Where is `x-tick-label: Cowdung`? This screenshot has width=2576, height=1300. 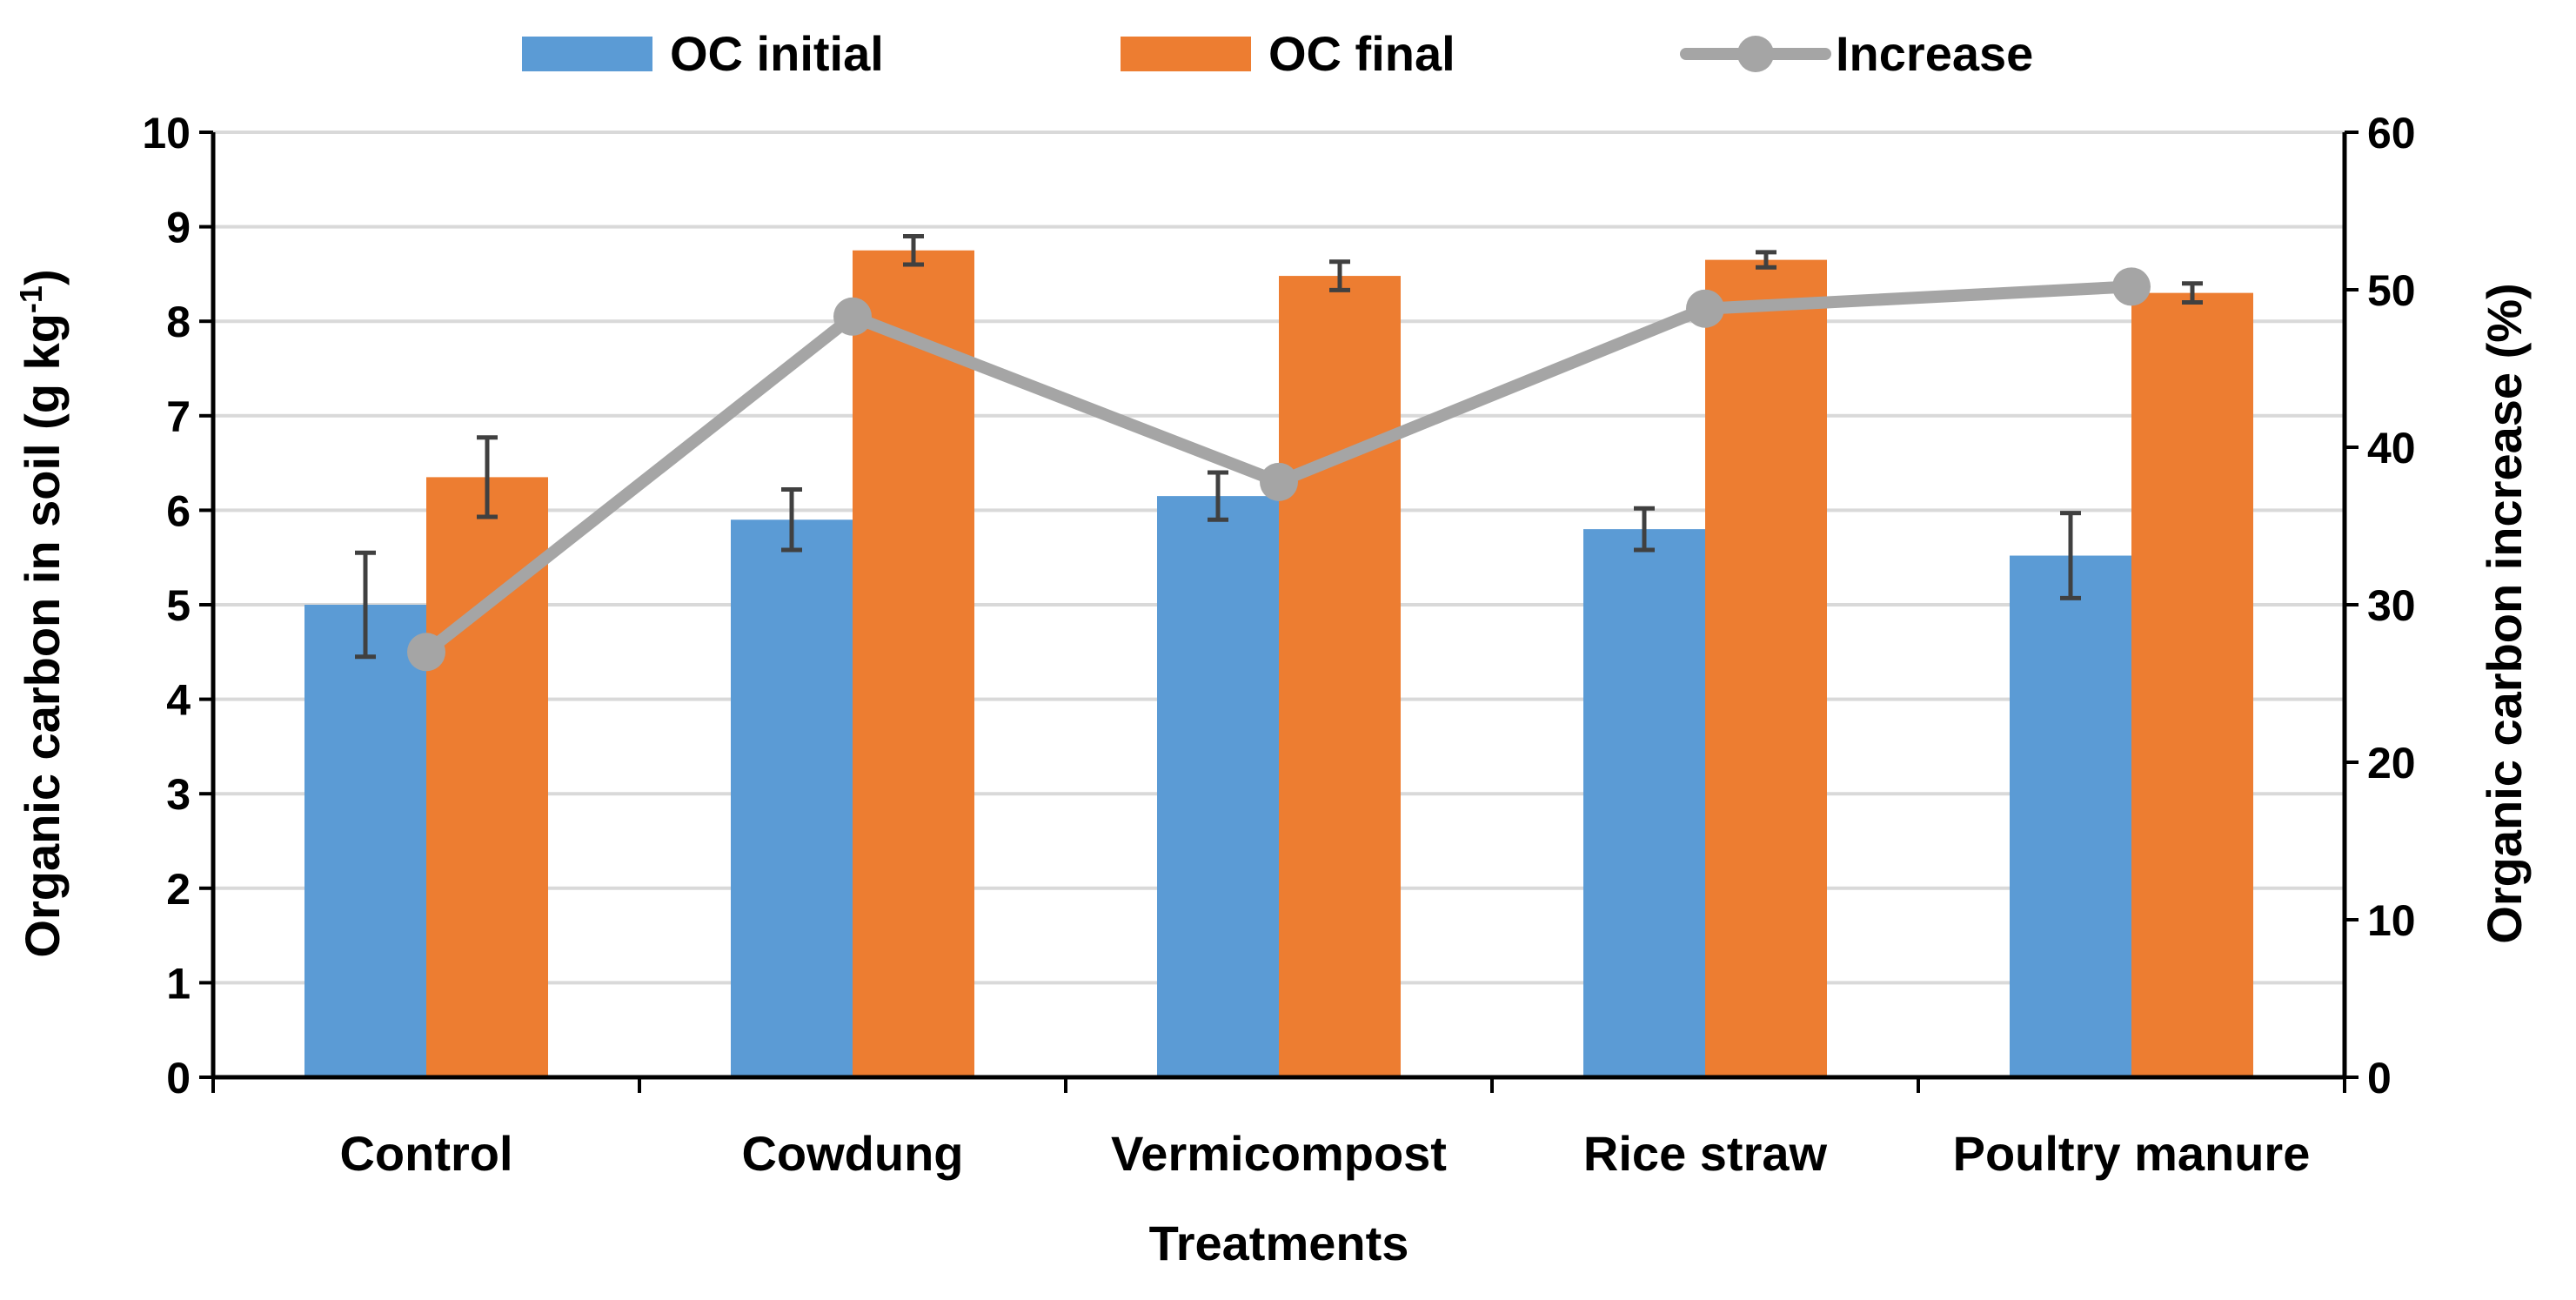
x-tick-label: Cowdung is located at coordinates (852, 1153).